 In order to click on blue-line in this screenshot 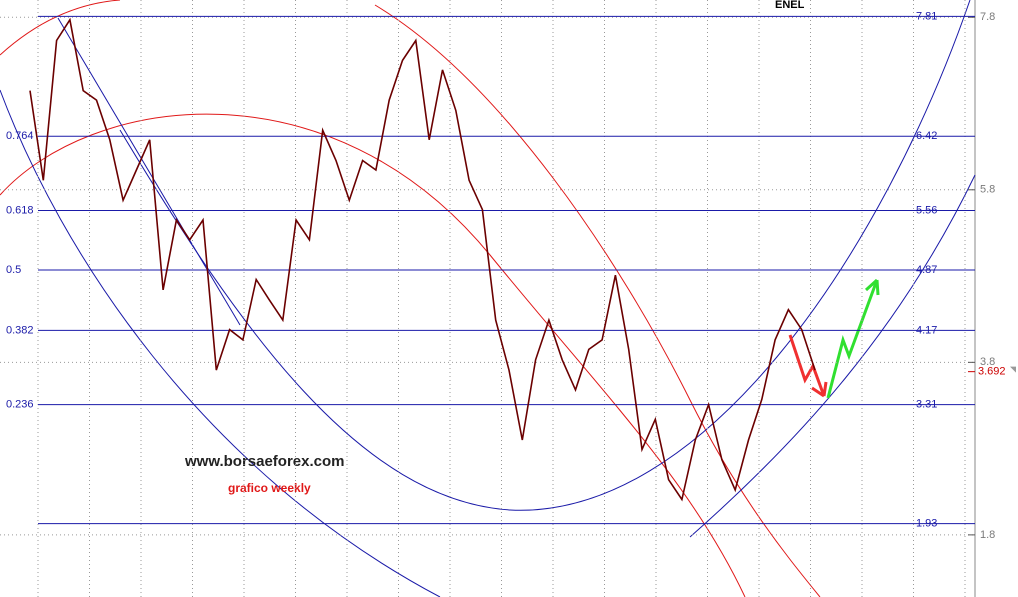, I will do `click(149, 171)`.